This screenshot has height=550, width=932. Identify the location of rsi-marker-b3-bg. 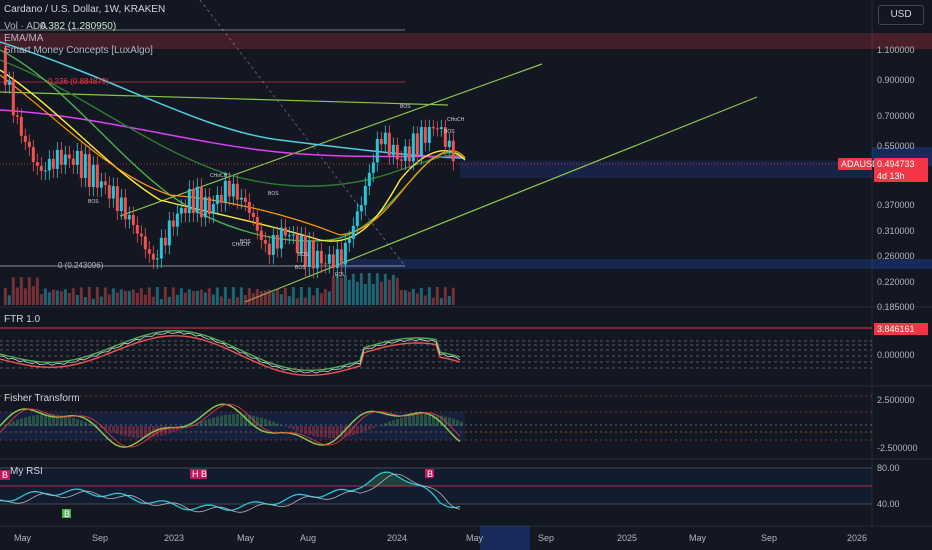
(429, 473).